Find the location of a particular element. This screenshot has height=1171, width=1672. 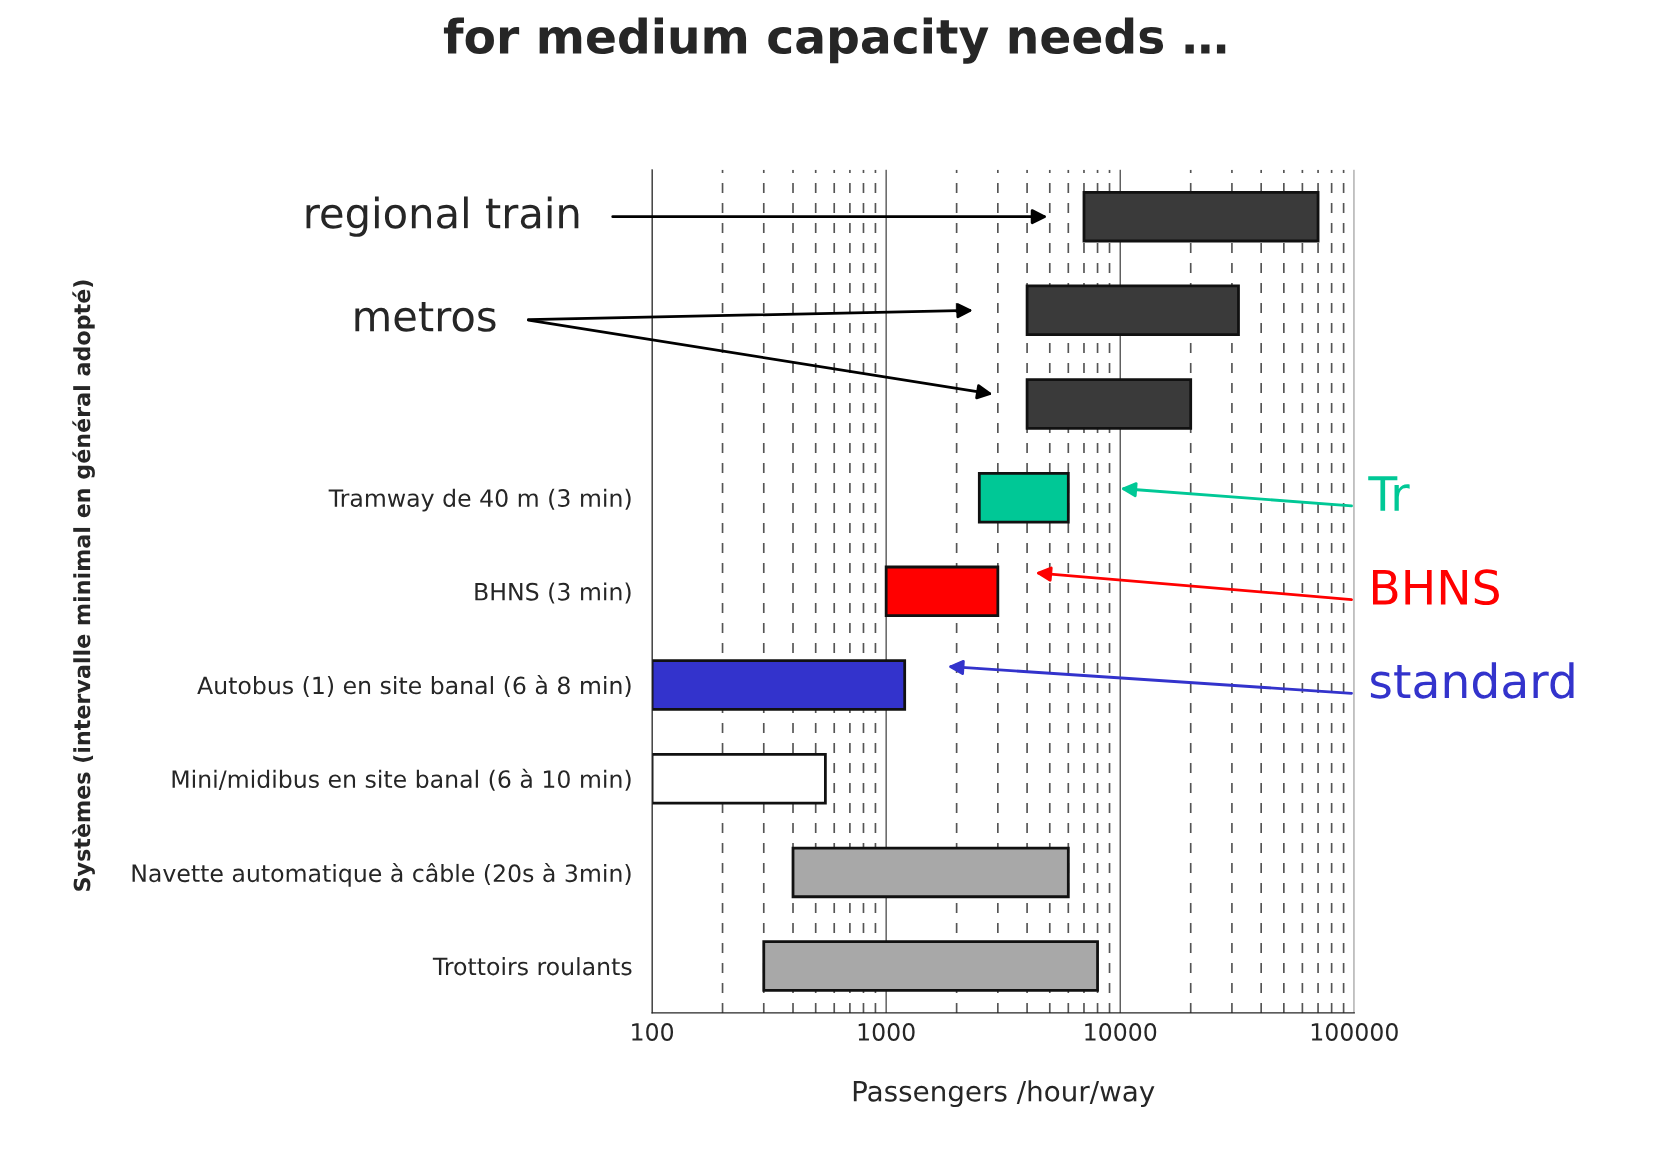

text: BHNS is located at coordinates (1436, 587).